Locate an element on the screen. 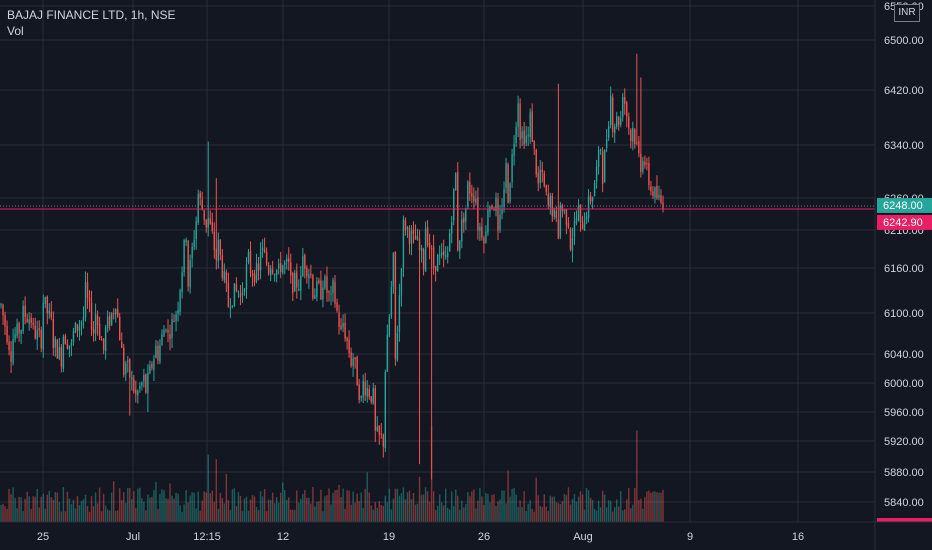  x-tick-label: 12 is located at coordinates (283, 537).